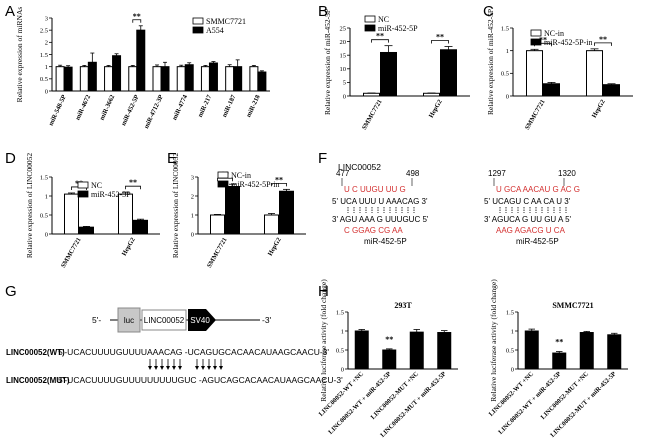  Describe the element at coordinates (572, 305) in the screenshot. I see `chart-title: SMMC7721` at that location.